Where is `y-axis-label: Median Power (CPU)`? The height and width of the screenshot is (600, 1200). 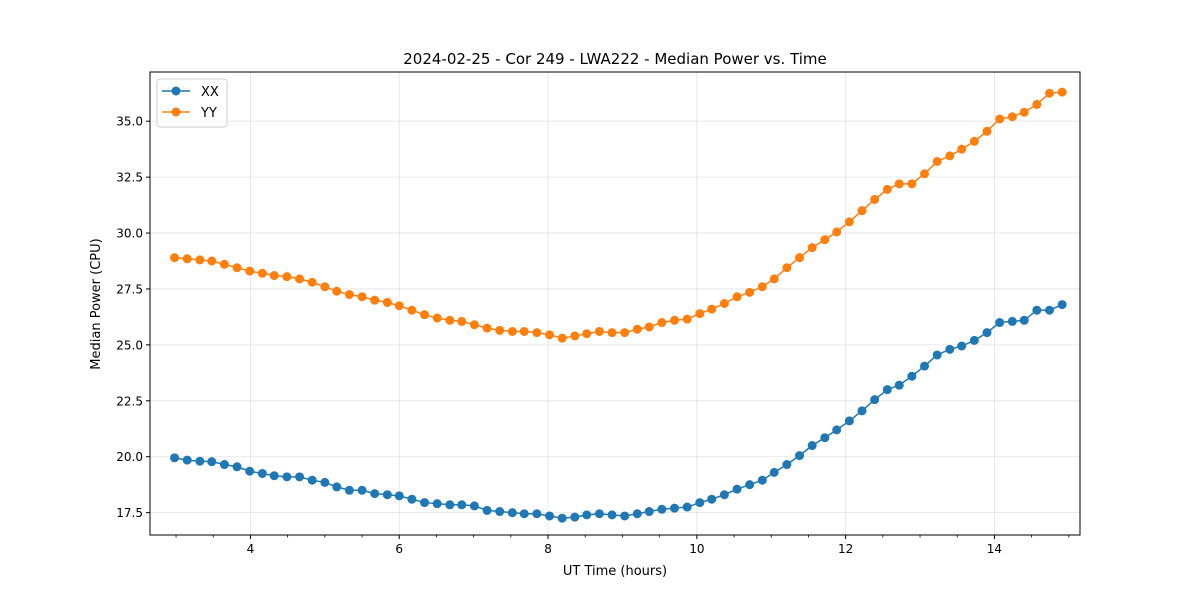
y-axis-label: Median Power (CPU) is located at coordinates (96, 303).